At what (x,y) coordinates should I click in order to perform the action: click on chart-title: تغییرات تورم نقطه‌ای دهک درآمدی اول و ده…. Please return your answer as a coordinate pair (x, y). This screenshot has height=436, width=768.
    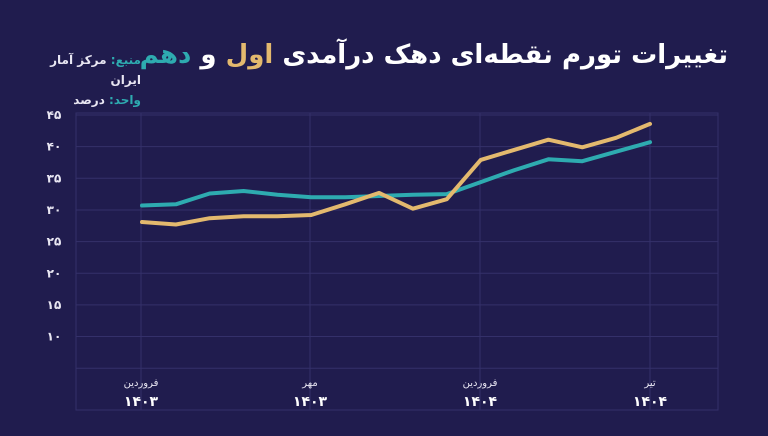
    Looking at the image, I should click on (434, 55).